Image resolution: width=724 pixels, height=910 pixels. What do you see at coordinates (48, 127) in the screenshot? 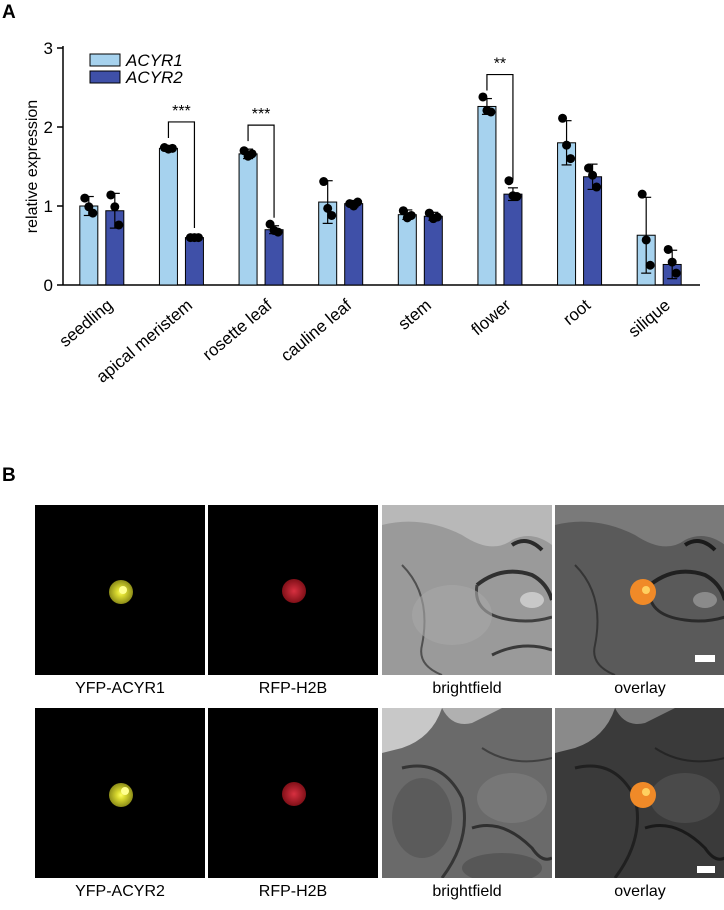
I see `y-tick-label: 2` at bounding box center [48, 127].